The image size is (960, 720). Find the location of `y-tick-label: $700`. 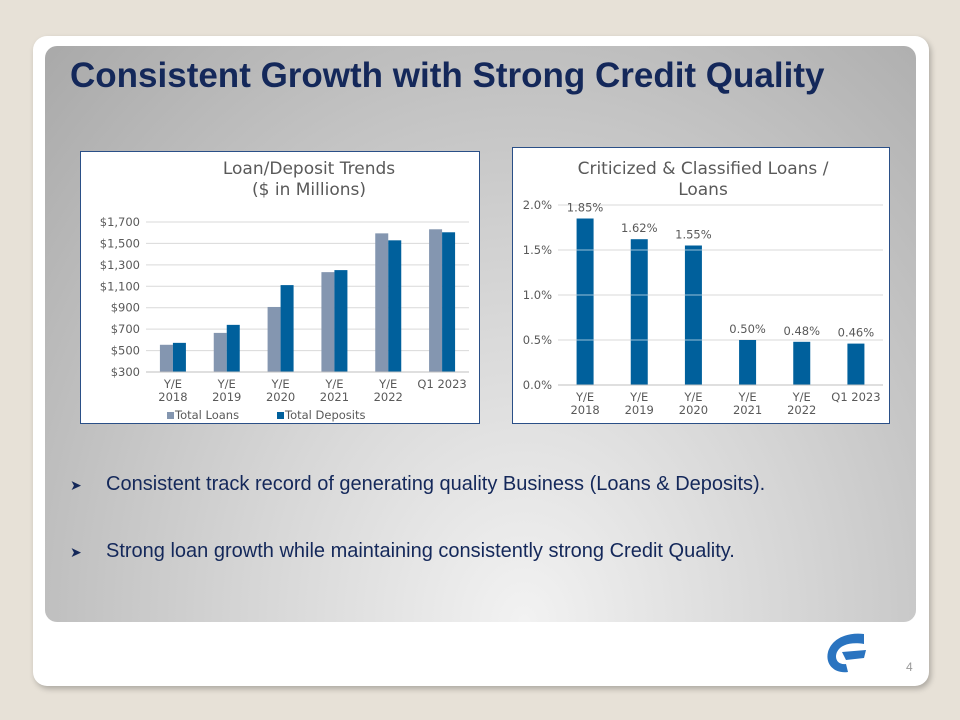

y-tick-label: $700 is located at coordinates (125, 329).